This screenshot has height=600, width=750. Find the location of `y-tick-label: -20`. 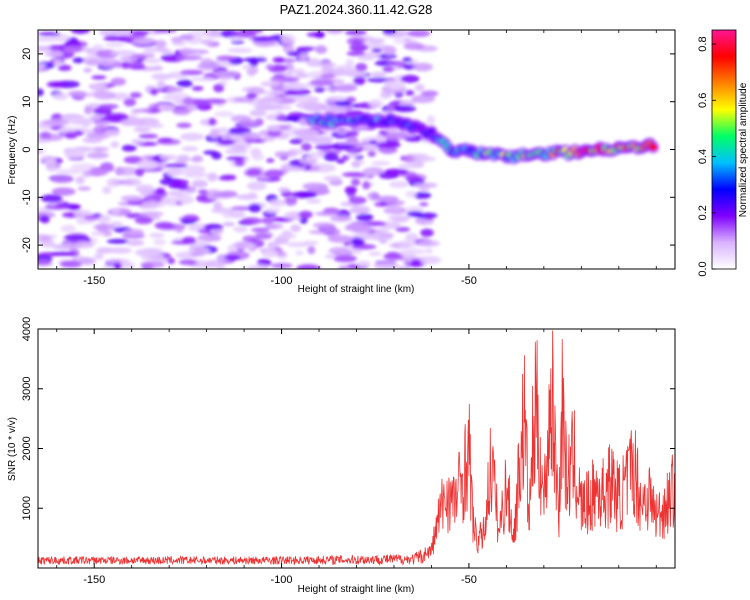

y-tick-label: -20 is located at coordinates (27, 245).